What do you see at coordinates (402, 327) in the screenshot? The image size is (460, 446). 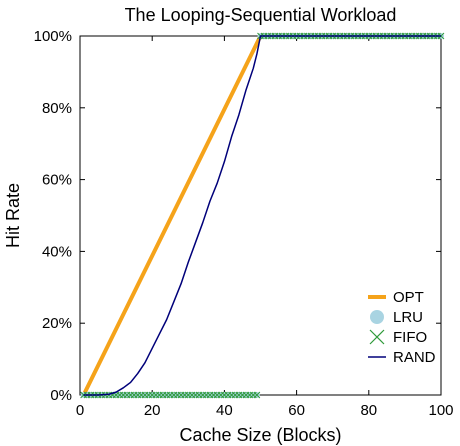 I see `legend: OPT LRU FIFO RAND` at bounding box center [402, 327].